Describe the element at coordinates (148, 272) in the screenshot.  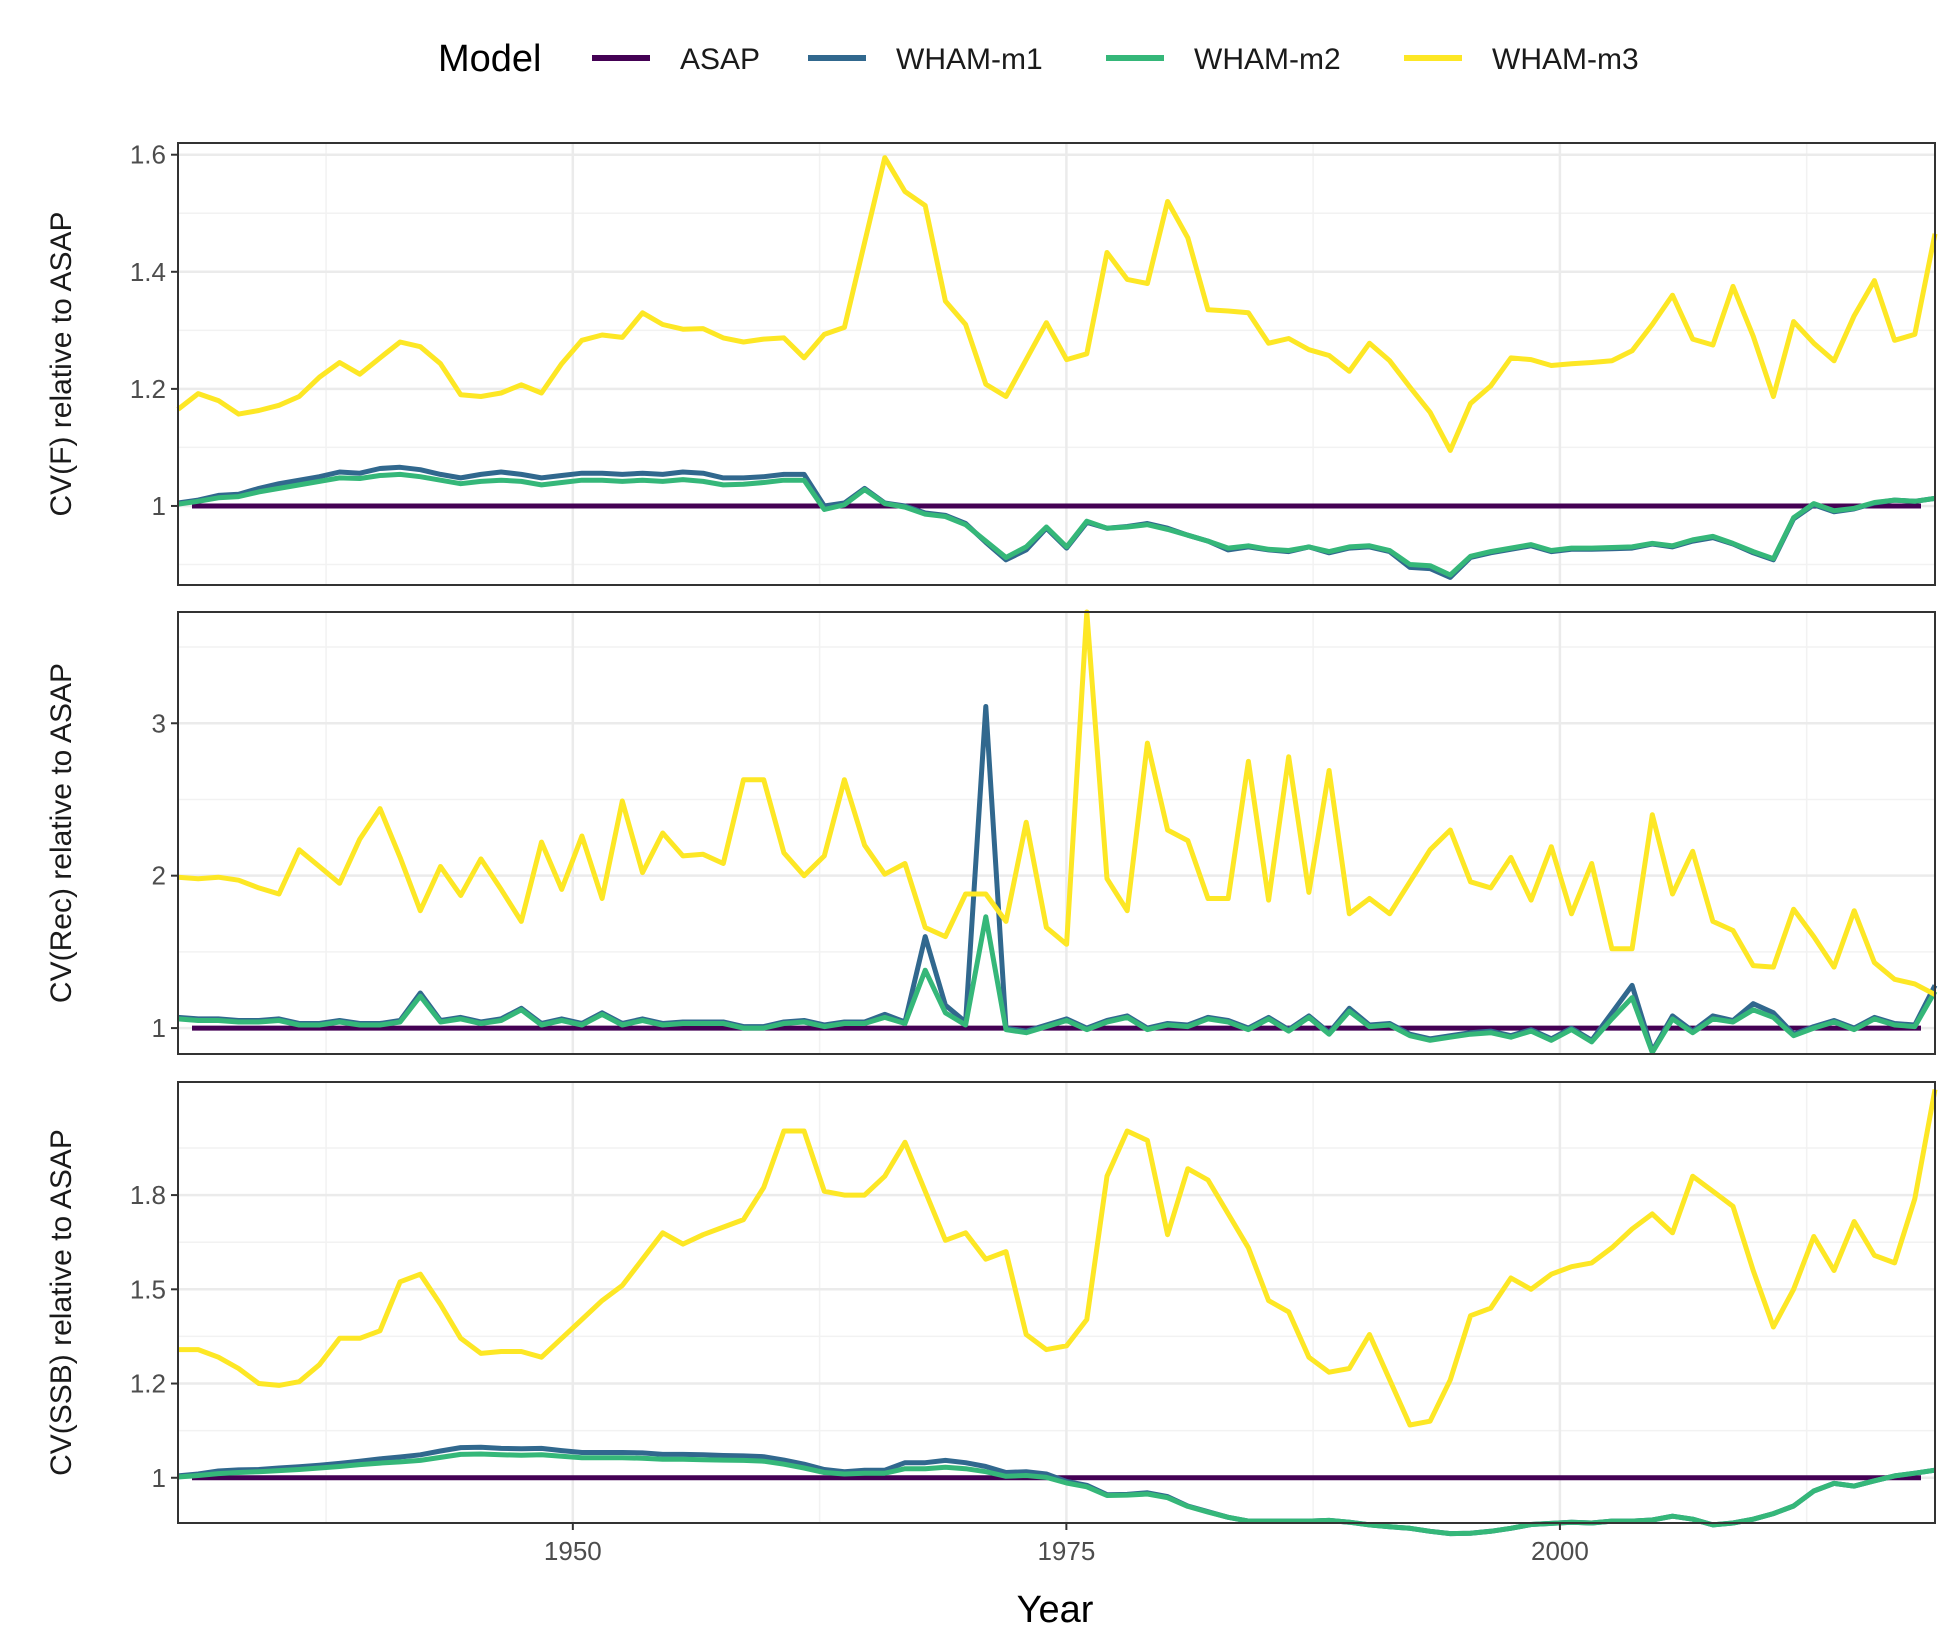
I see `y-tick-label: 1.4` at that location.